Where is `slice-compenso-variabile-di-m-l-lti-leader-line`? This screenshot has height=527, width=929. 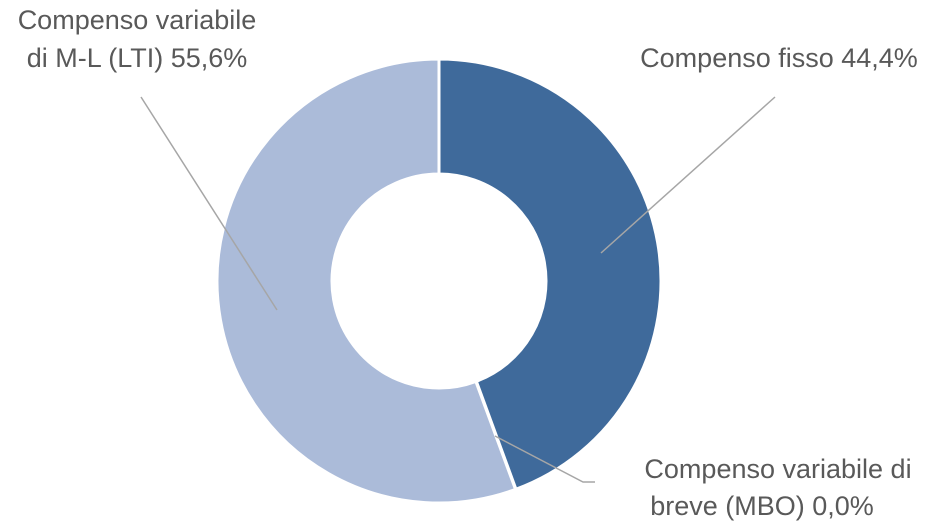
slice-compenso-variabile-di-m-l-lti-leader-line is located at coordinates (209, 203).